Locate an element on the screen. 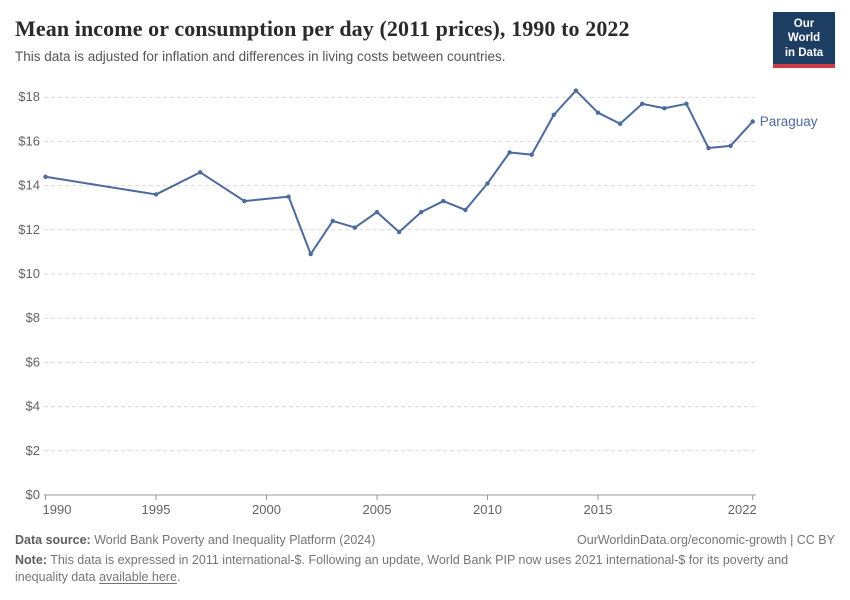 This screenshot has height=600, width=850. owid-logo-line2: in Data is located at coordinates (804, 52).